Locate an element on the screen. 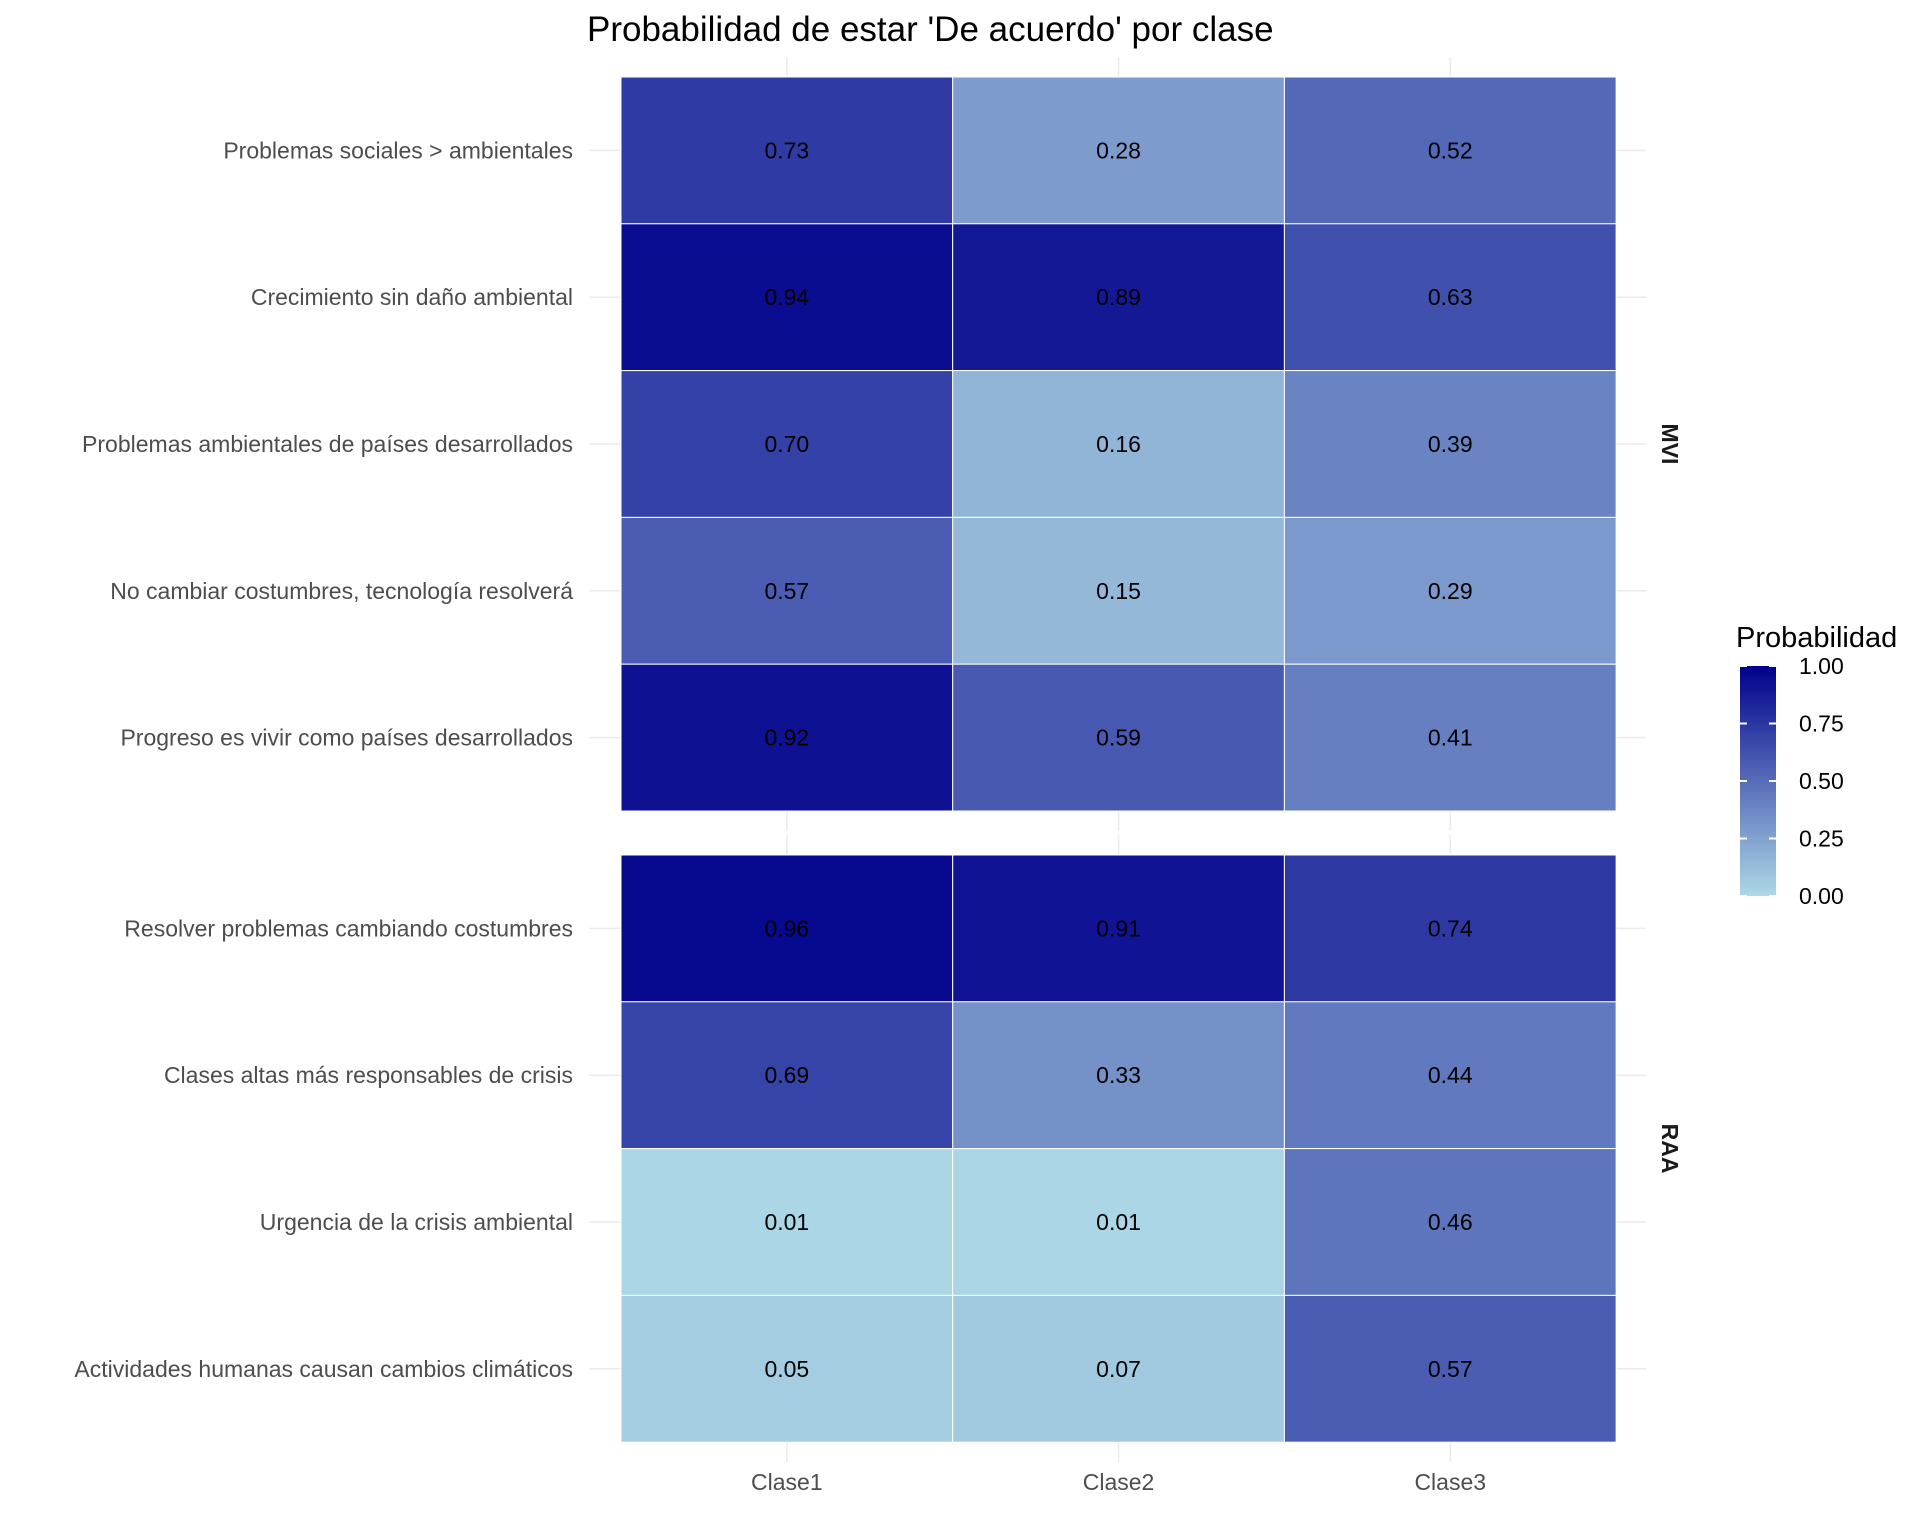 Image resolution: width=1920 pixels, height=1536 pixels. facet-strip-labels: MVI RAA is located at coordinates (1670, 799).